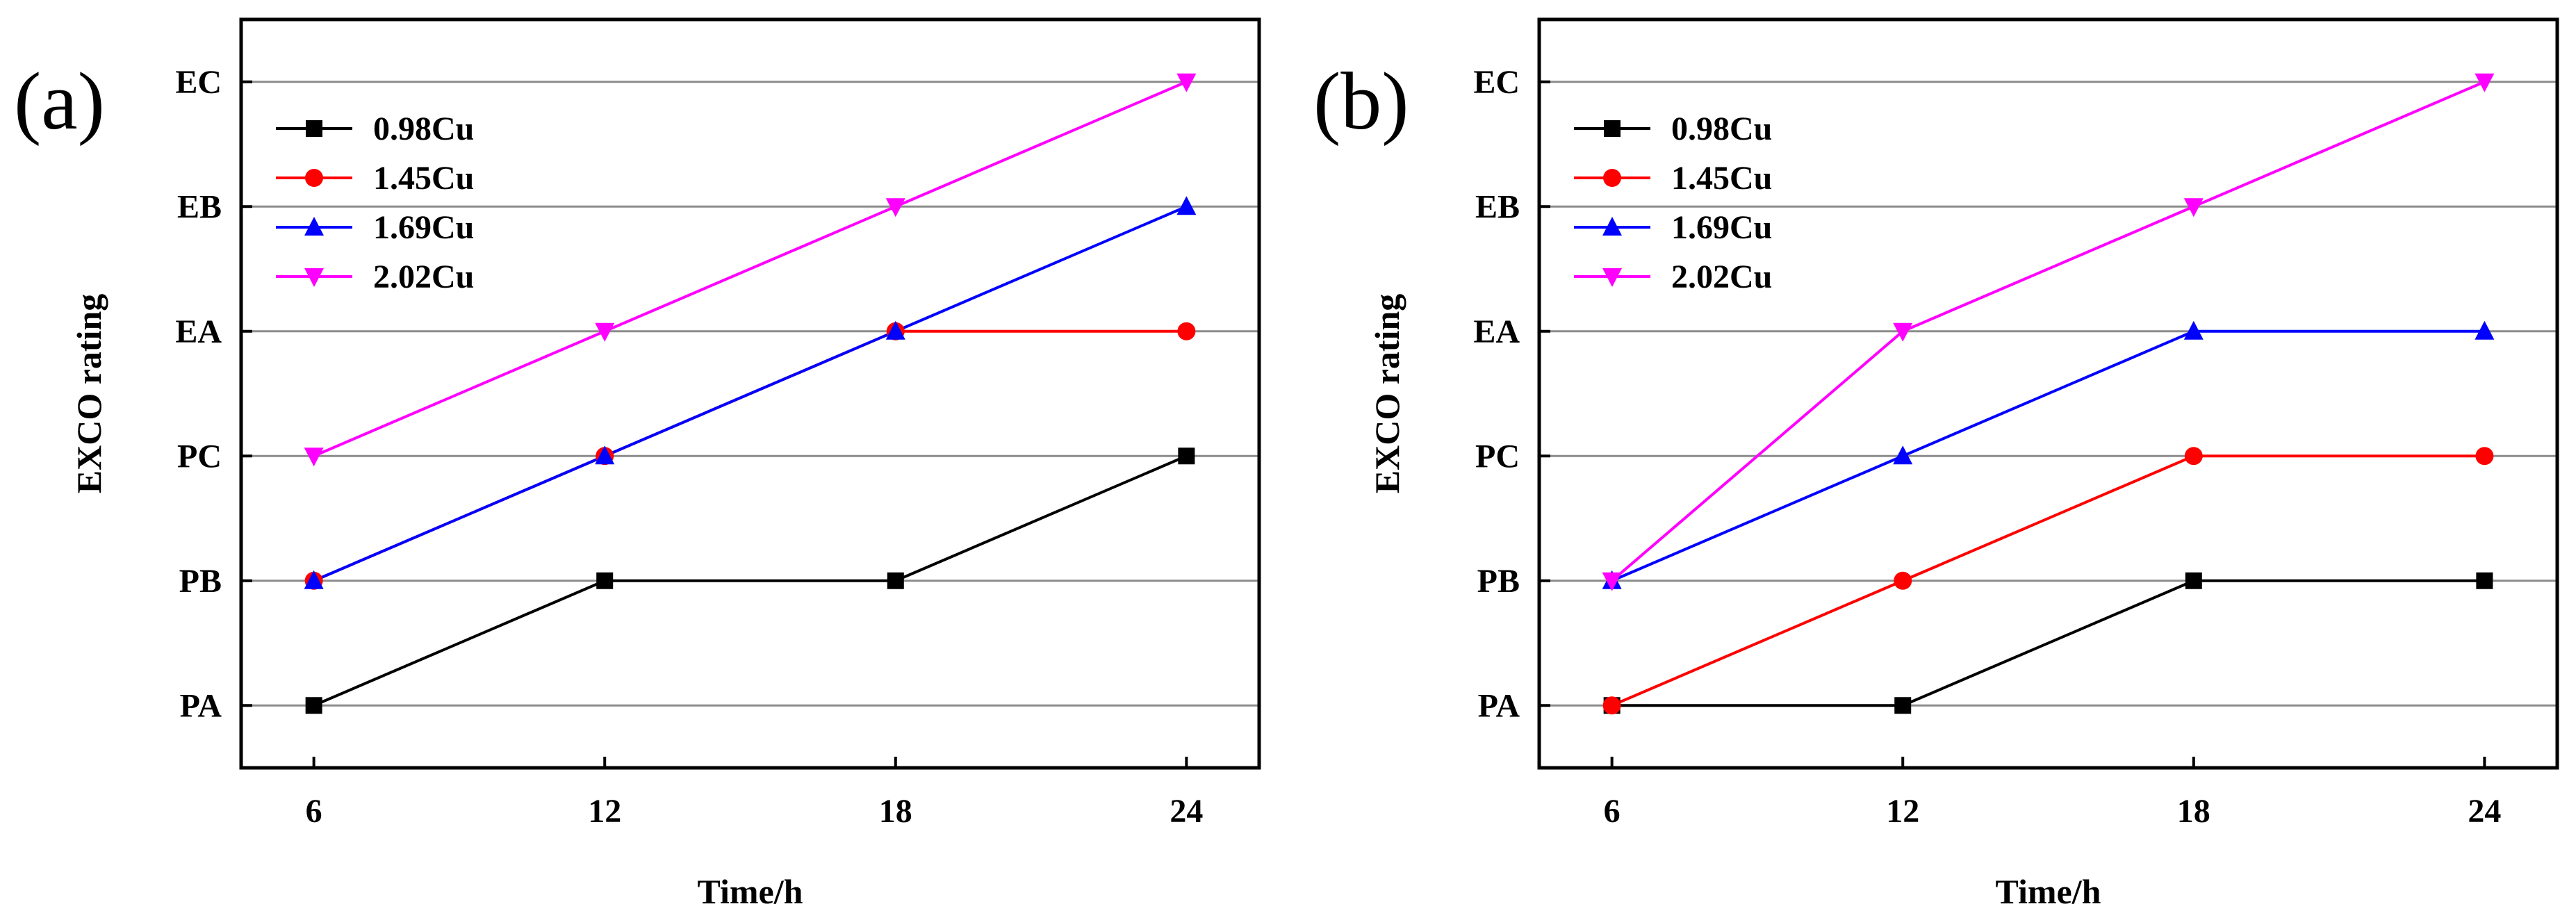 This screenshot has height=920, width=2576. What do you see at coordinates (1361, 101) in the screenshot?
I see `panel-label: (b)` at bounding box center [1361, 101].